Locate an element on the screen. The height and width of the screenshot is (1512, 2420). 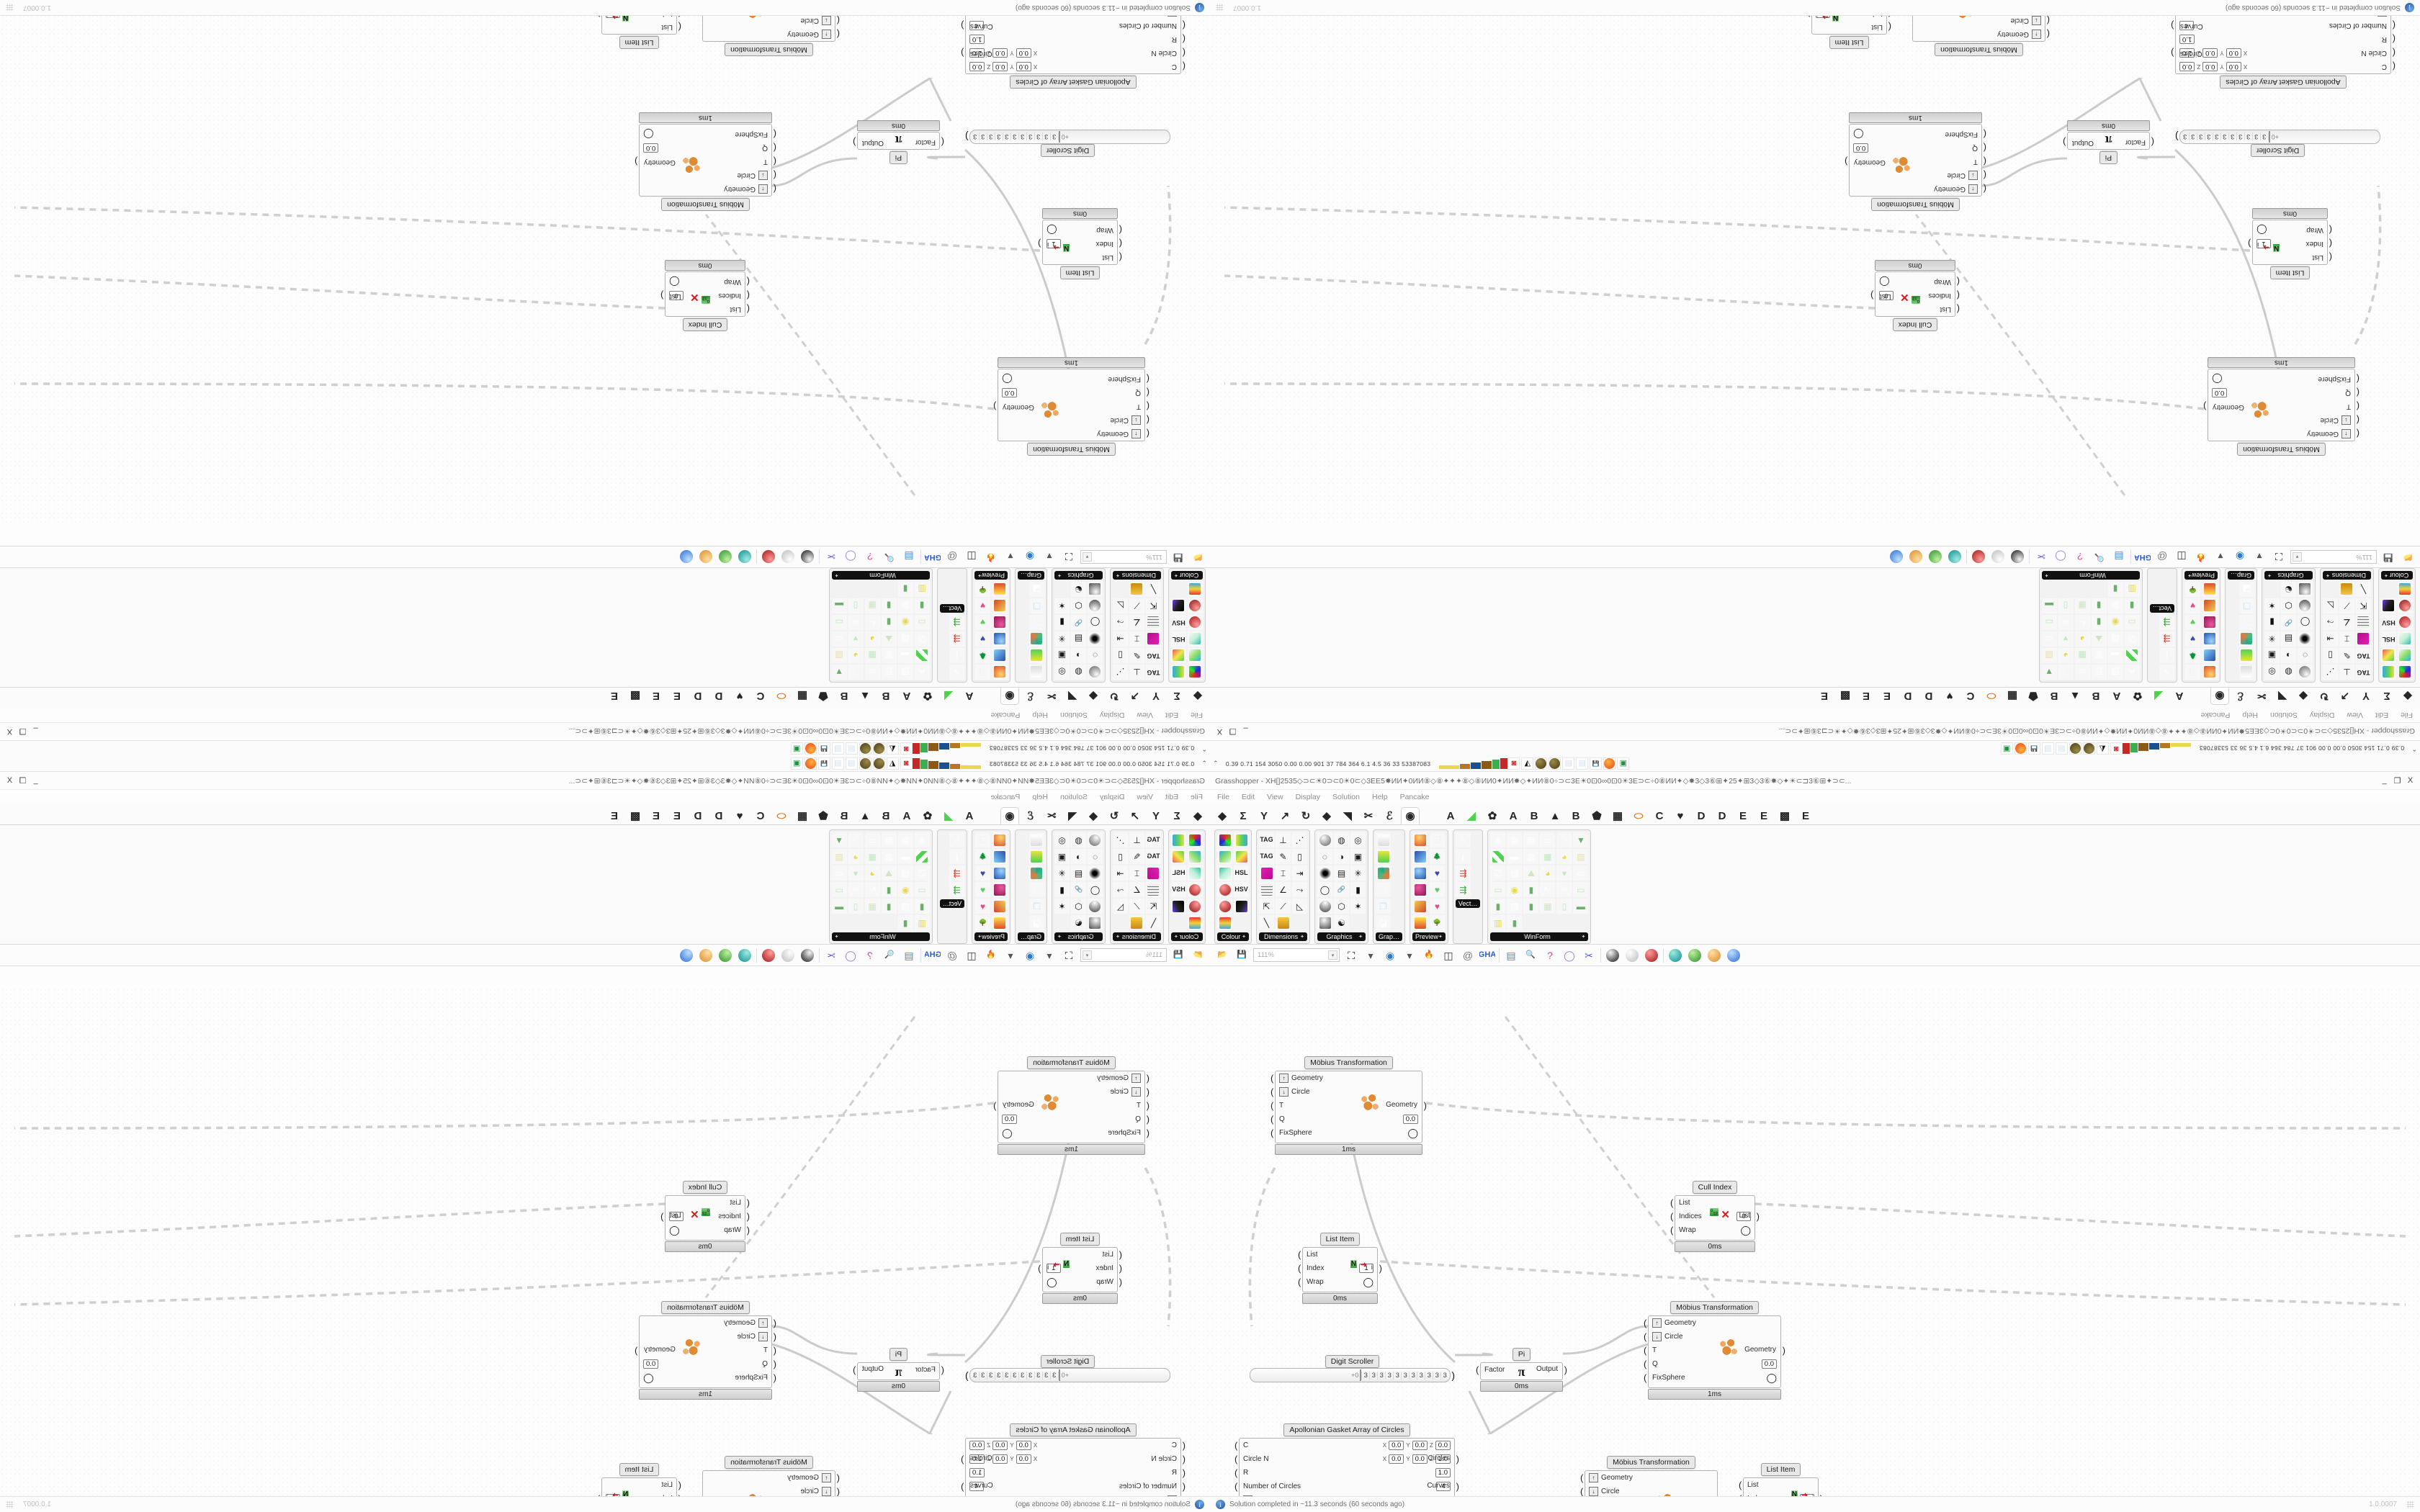
walnut-button is located at coordinates (2088, 748).